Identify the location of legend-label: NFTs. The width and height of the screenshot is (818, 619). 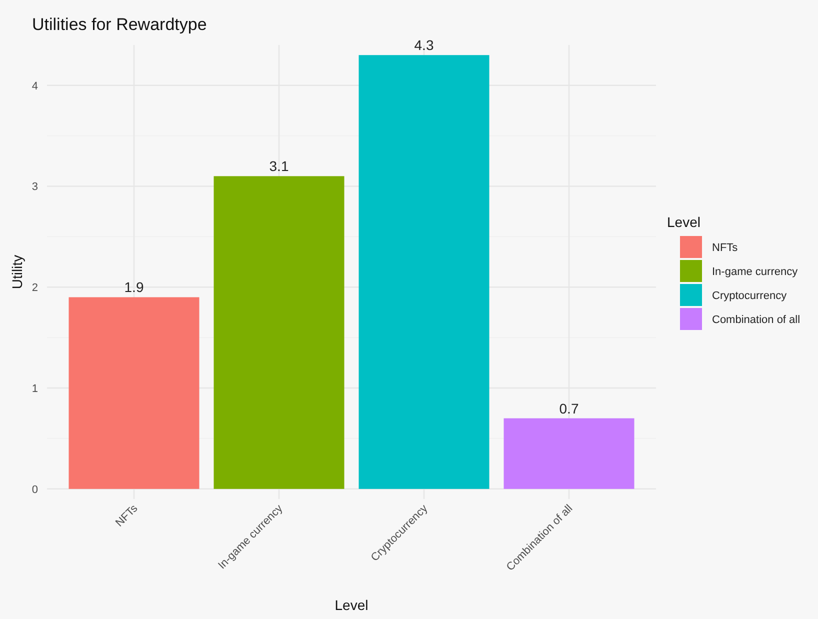
(725, 248).